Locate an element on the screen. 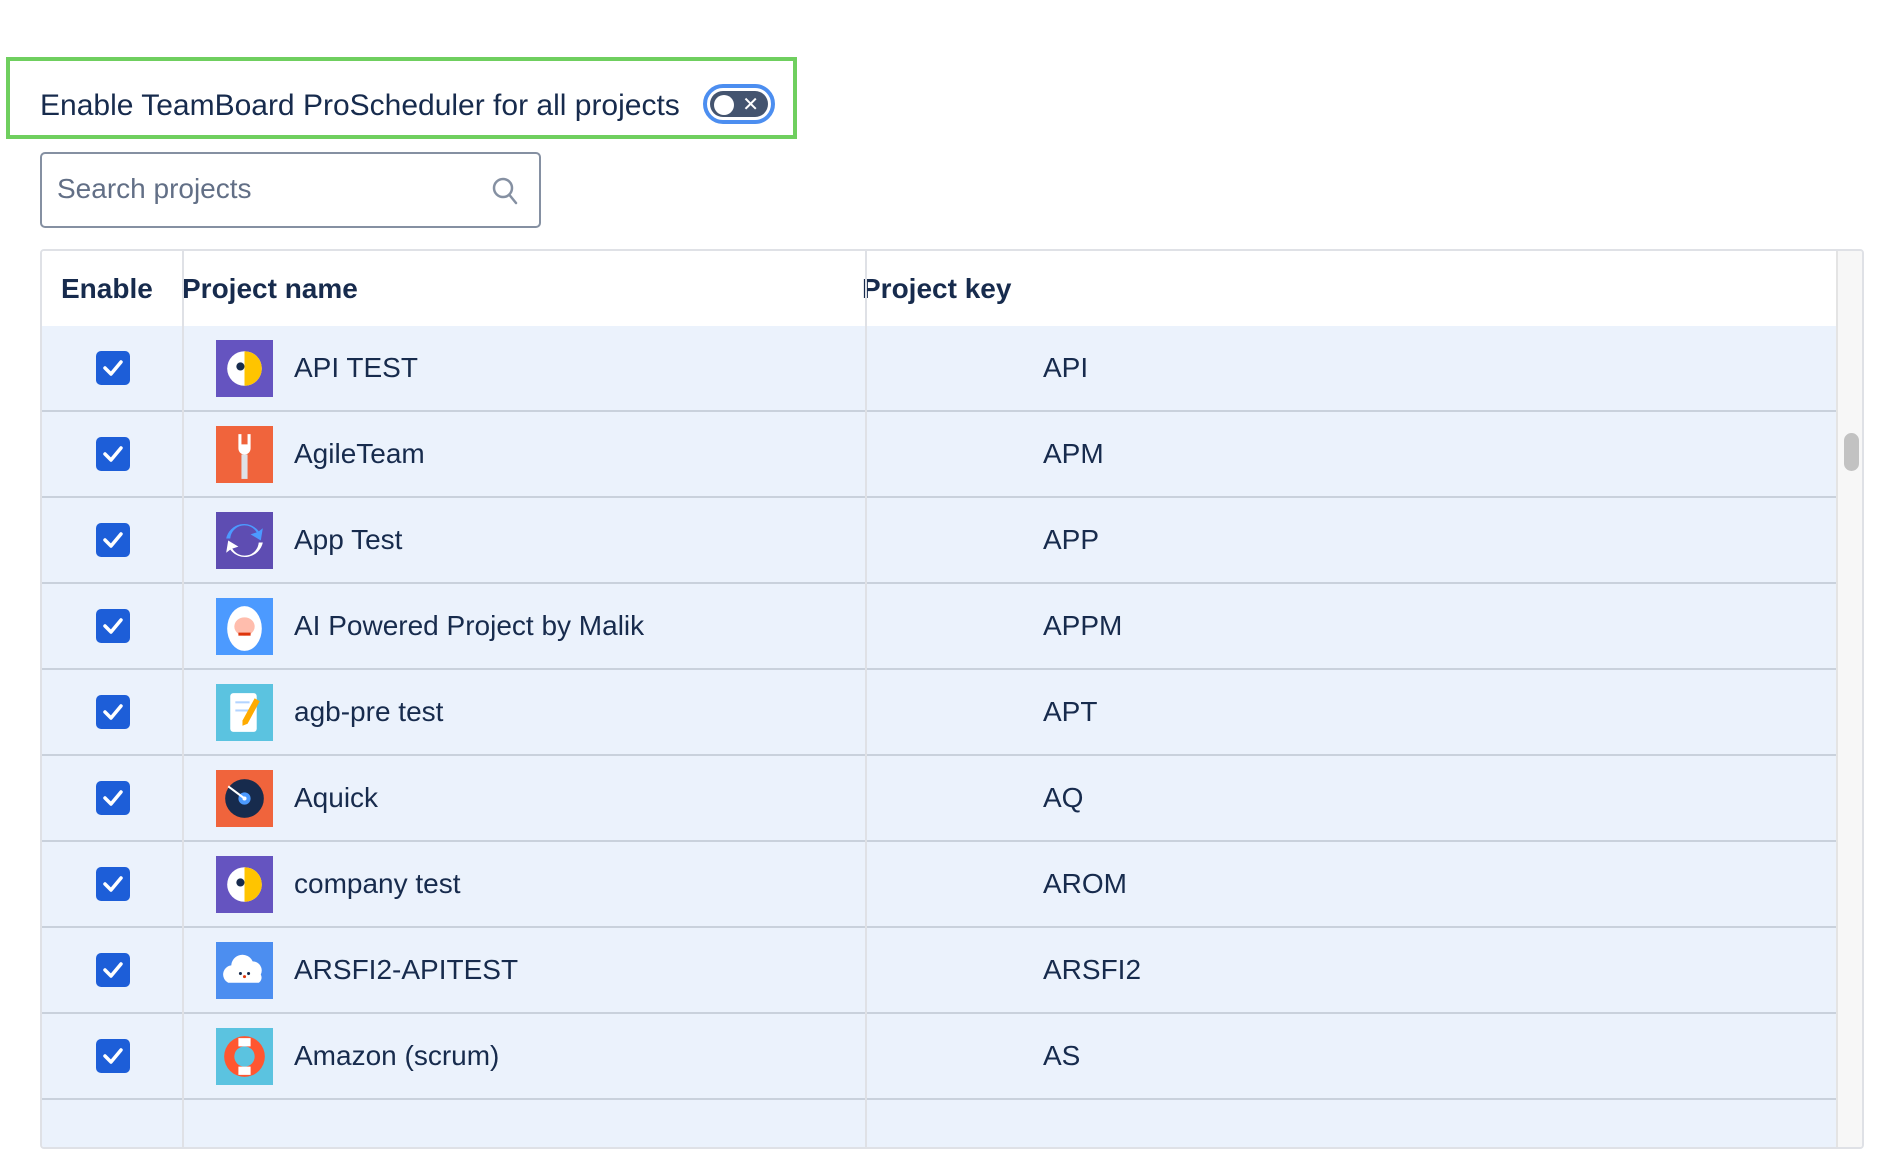 This screenshot has width=1892, height=1149. project-key: APP is located at coordinates (1071, 539).